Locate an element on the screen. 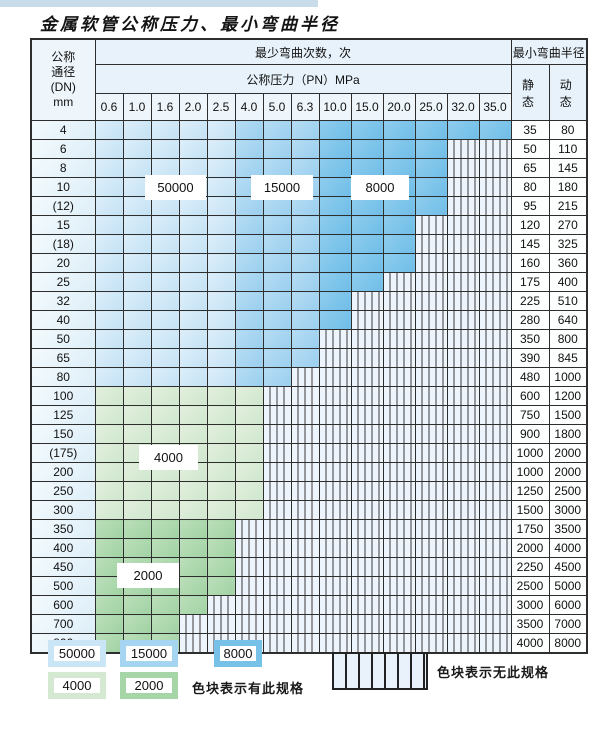 The height and width of the screenshot is (743, 600). dynamic-radius-cell: 1000 is located at coordinates (568, 377).